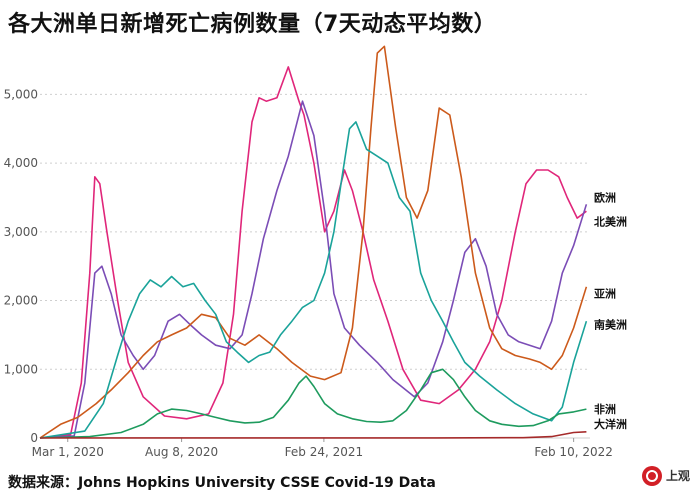 This screenshot has height=500, width=700. What do you see at coordinates (252, 24) in the screenshot?
I see `chart-title: 各大洲单日新增死亡病例数量（7天动态平均数）` at bounding box center [252, 24].